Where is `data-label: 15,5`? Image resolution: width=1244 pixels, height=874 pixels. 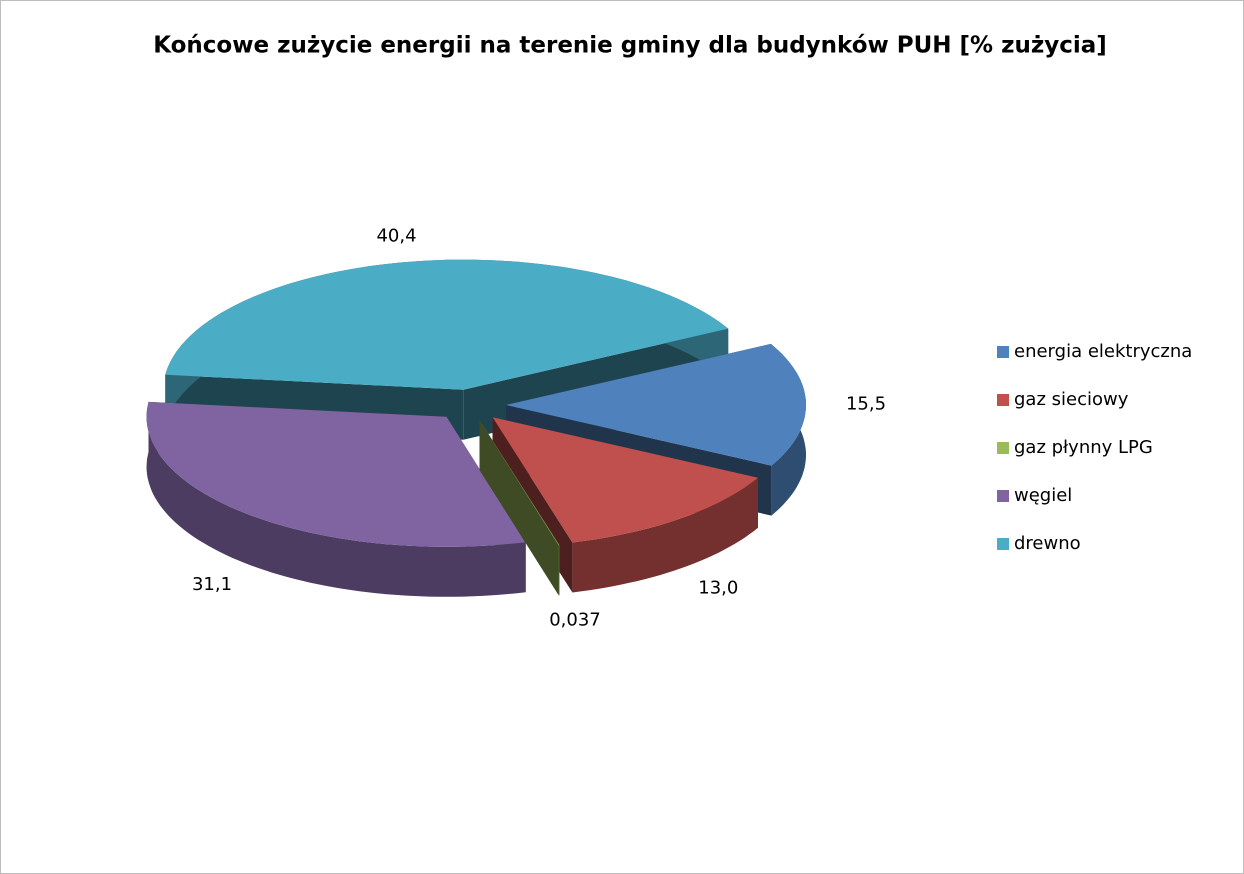 data-label: 15,5 is located at coordinates (866, 404).